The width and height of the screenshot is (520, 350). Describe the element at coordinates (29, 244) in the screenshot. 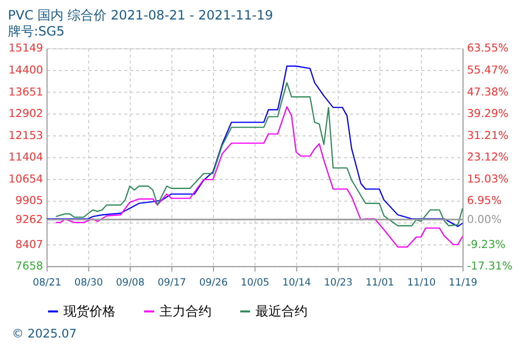

I see `y-tick-label: 8407` at that location.